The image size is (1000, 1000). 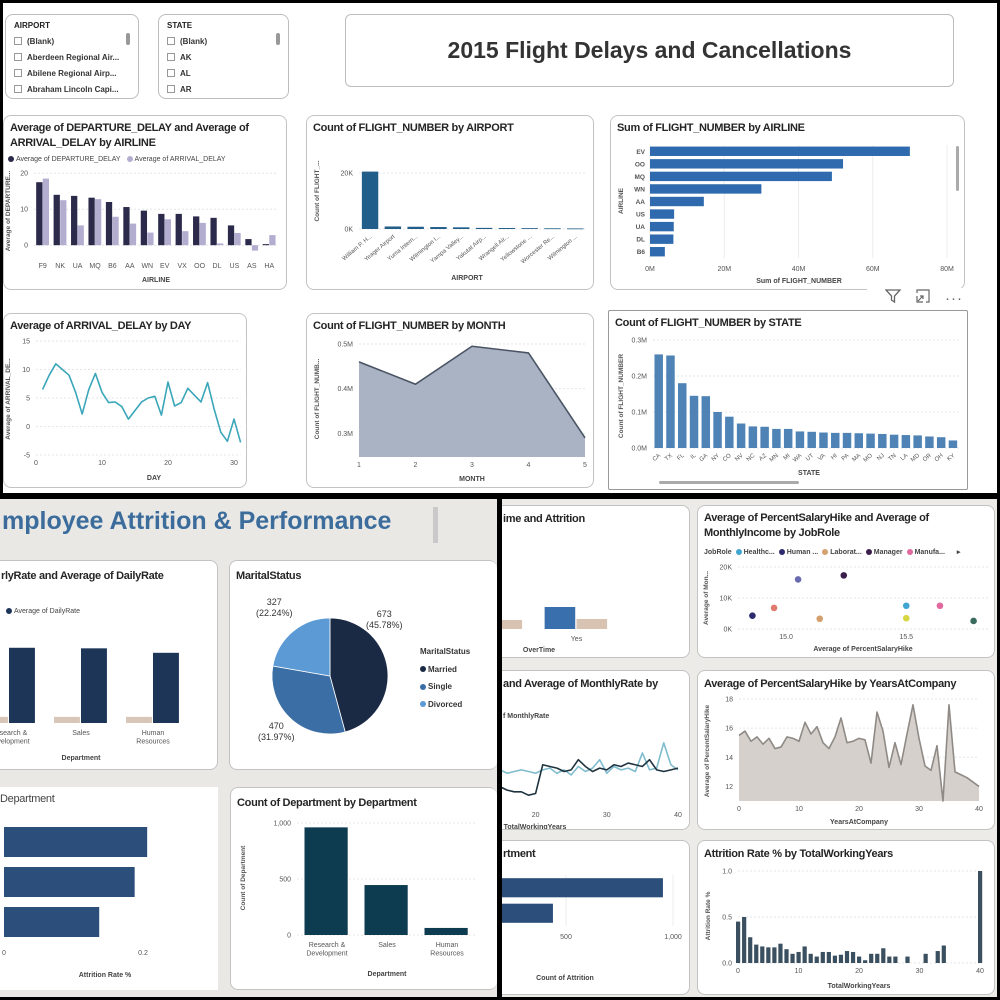 What do you see at coordinates (64, 159) in the screenshot?
I see `legend-item: Average of DEPARTURE_DELAY` at bounding box center [64, 159].